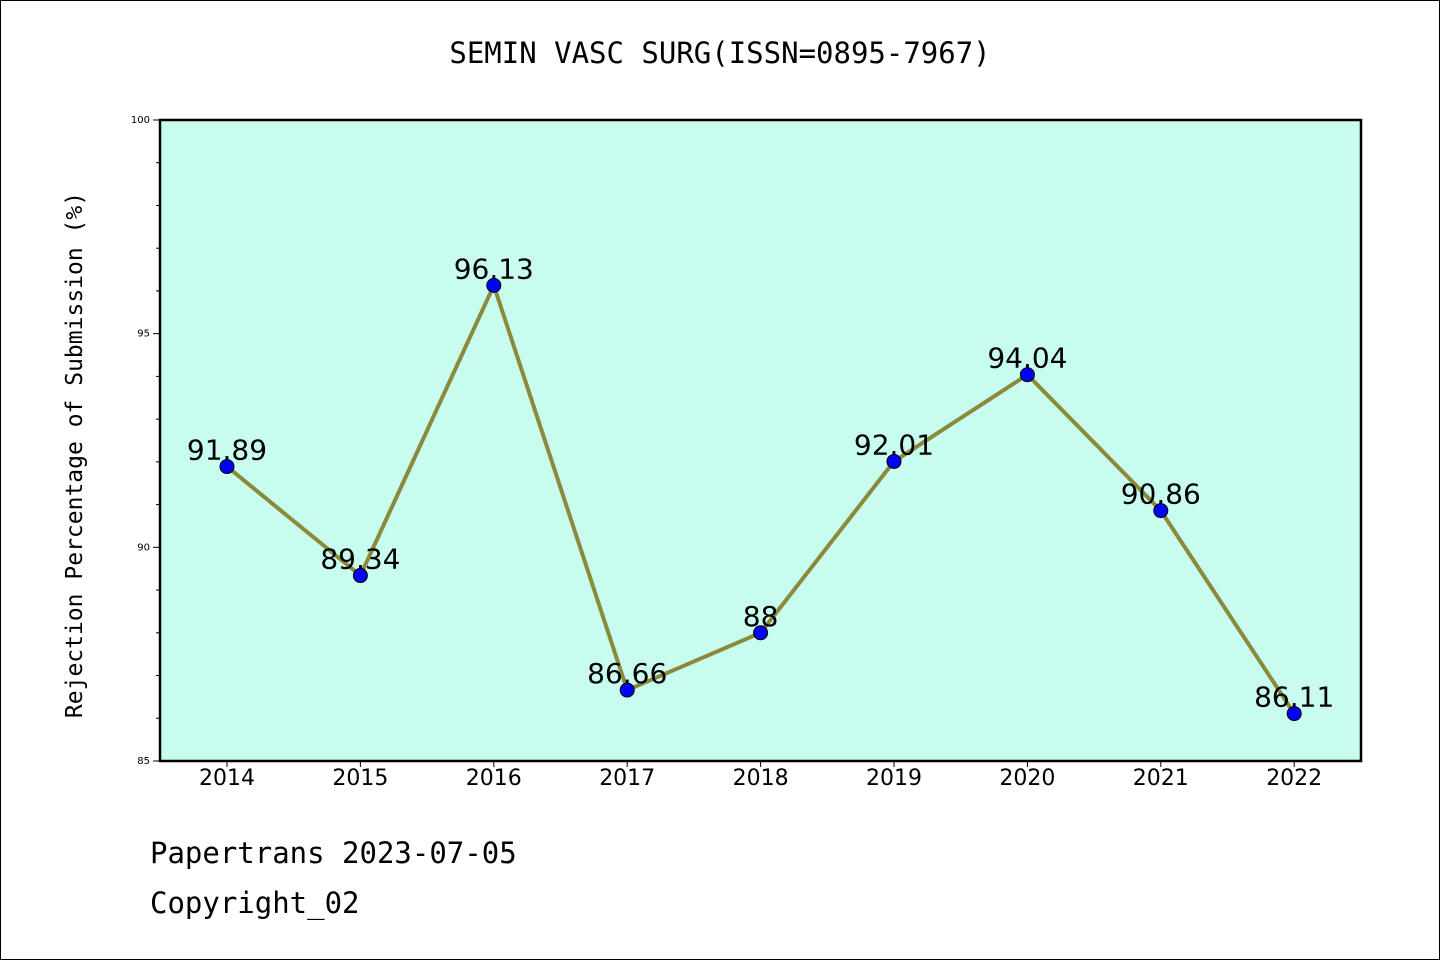 The height and width of the screenshot is (960, 1440). What do you see at coordinates (761, 616) in the screenshot?
I see `data-label: 88` at bounding box center [761, 616].